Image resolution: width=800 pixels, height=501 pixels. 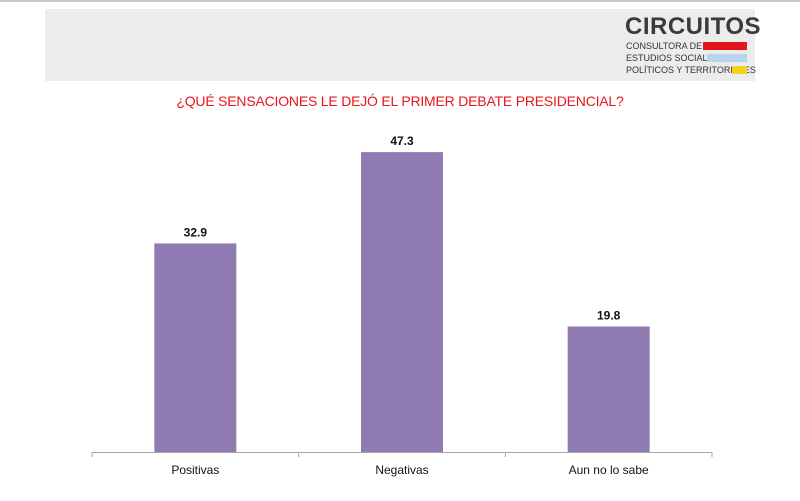 I want to click on category-label-1: Positivas, so click(x=195, y=470).